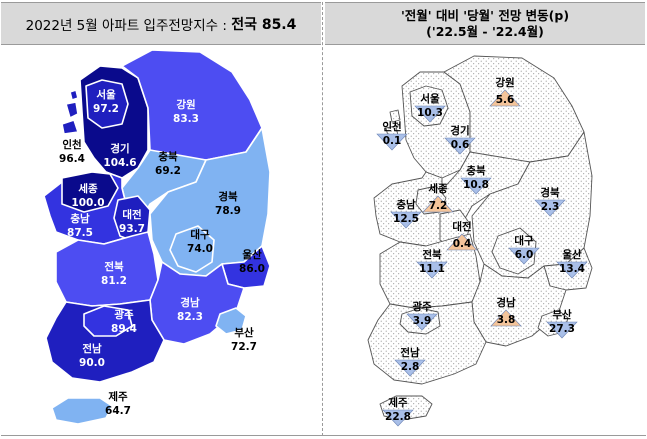 Image resolution: width=647 pixels, height=439 pixels. What do you see at coordinates (80, 218) in the screenshot?
I see `label-chungnam-name: 충남` at bounding box center [80, 218].